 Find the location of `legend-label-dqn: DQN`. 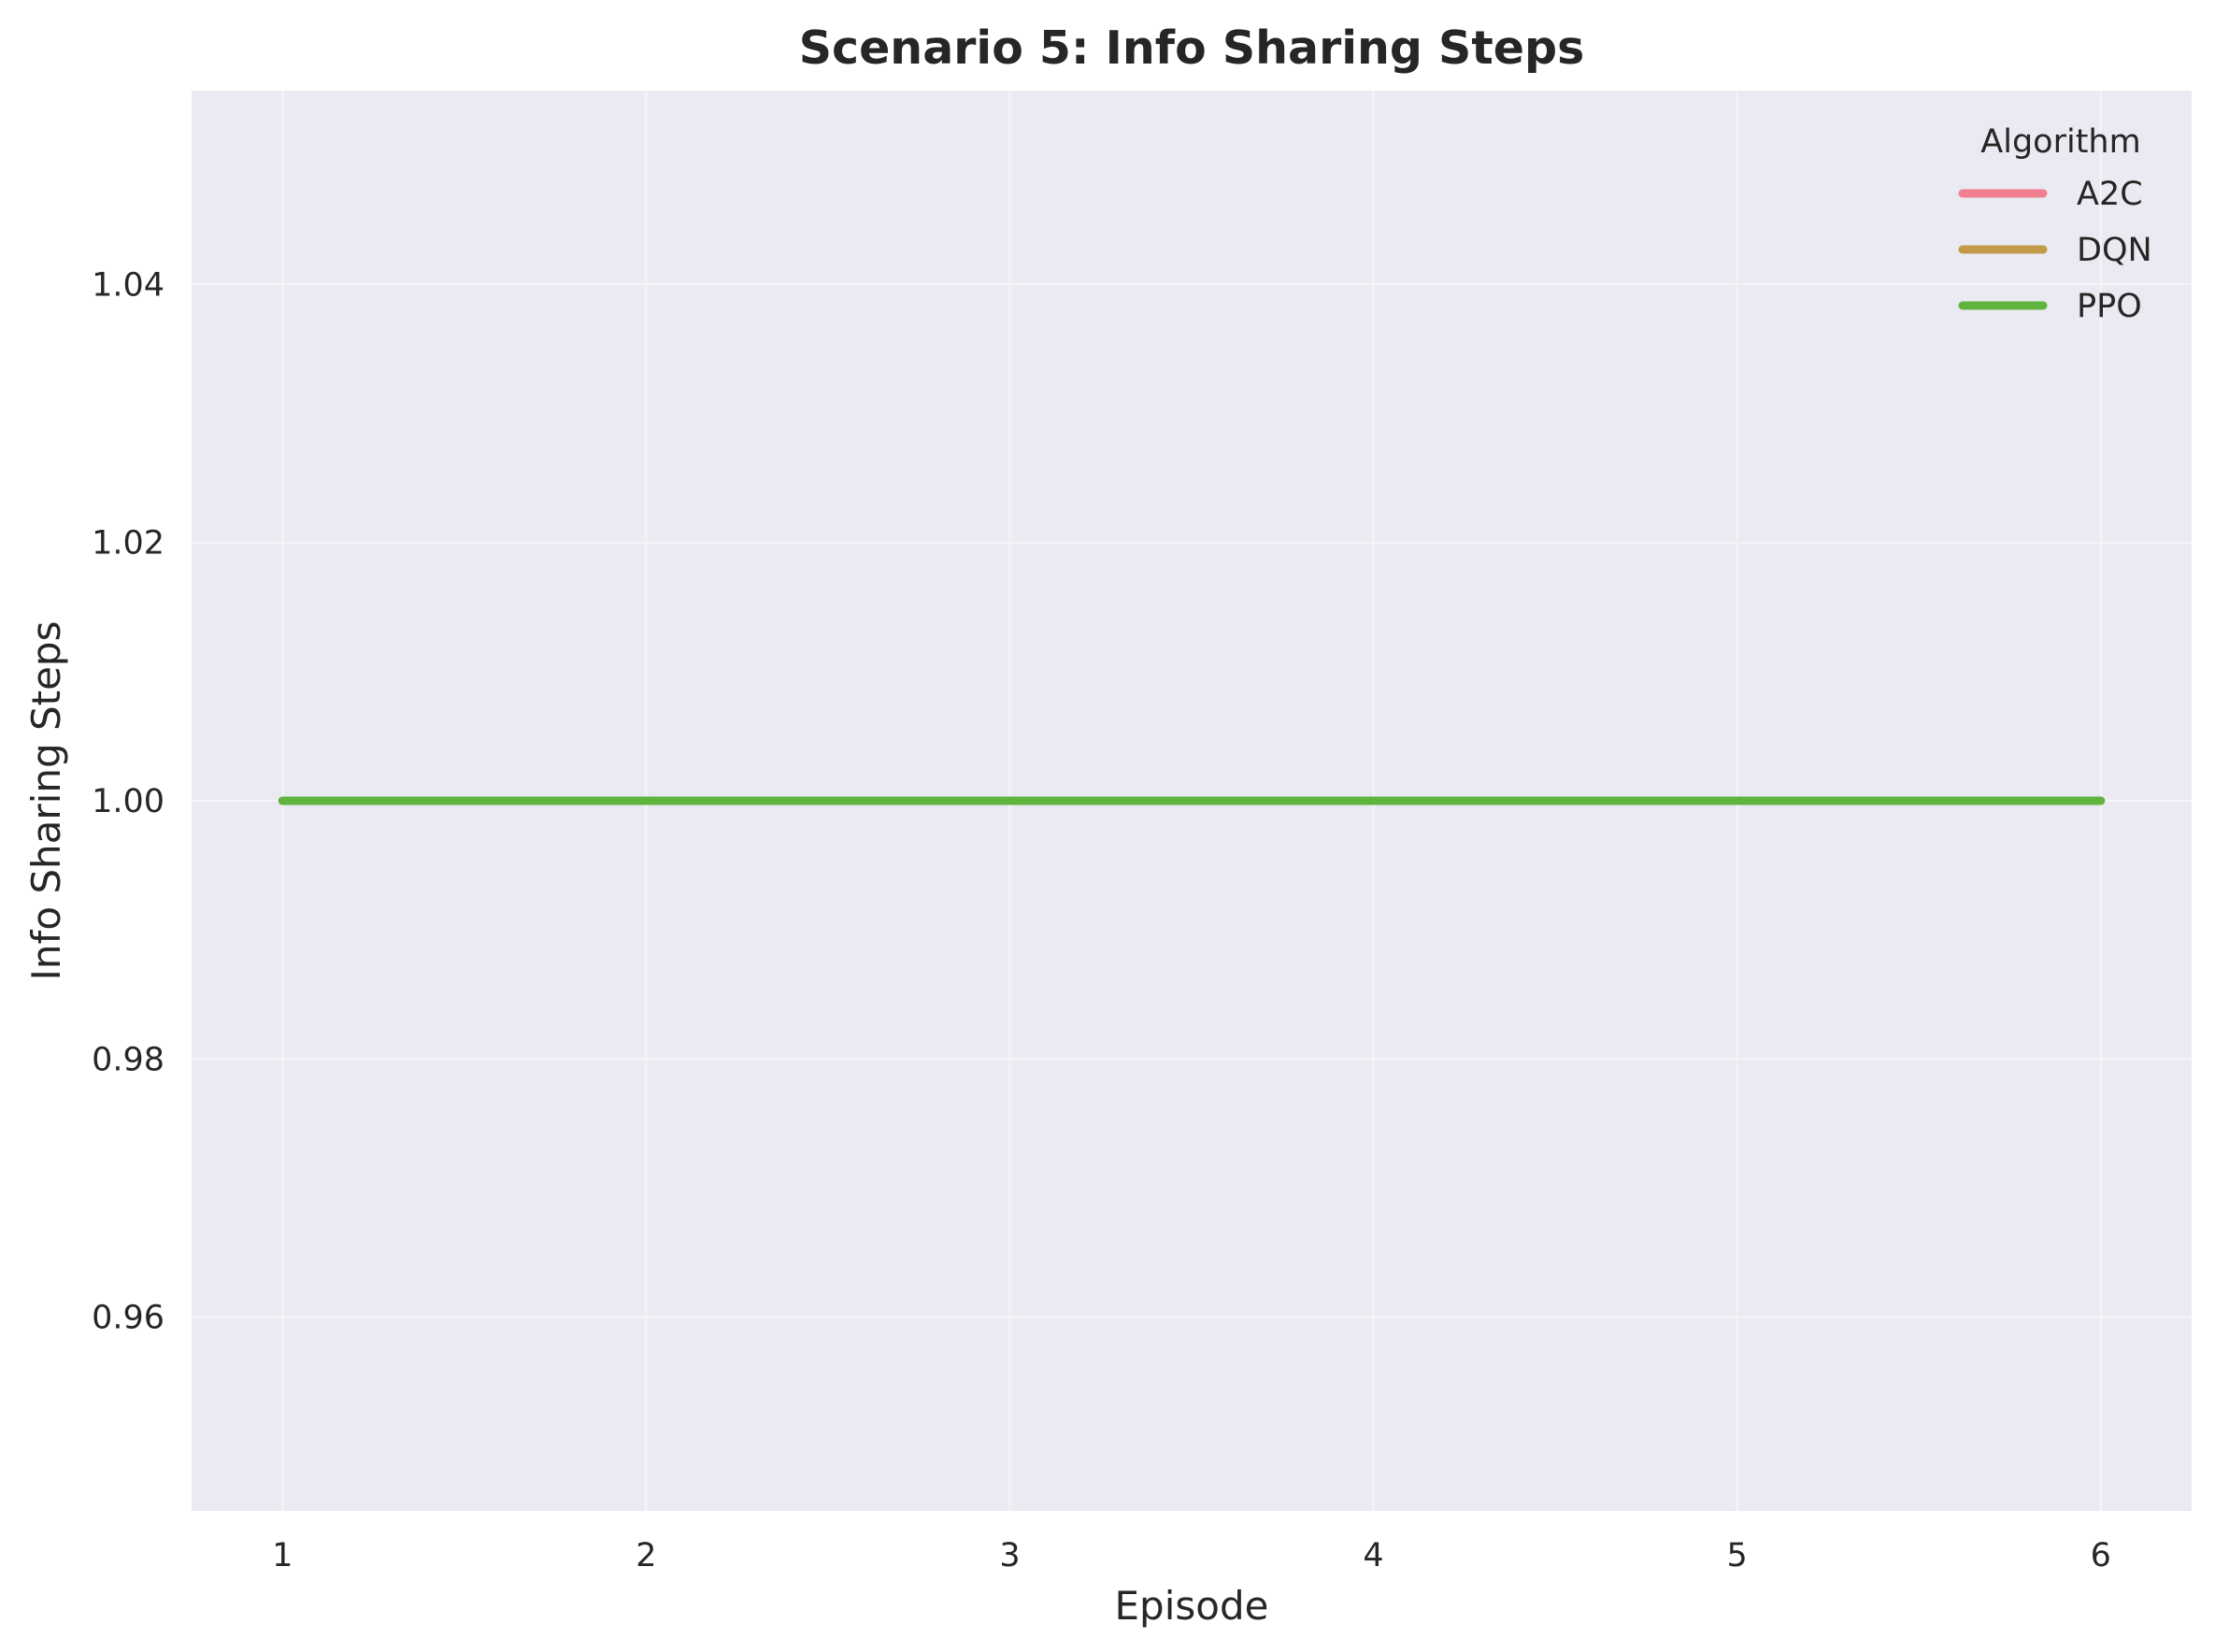

legend-label-dqn: DQN is located at coordinates (2115, 251).